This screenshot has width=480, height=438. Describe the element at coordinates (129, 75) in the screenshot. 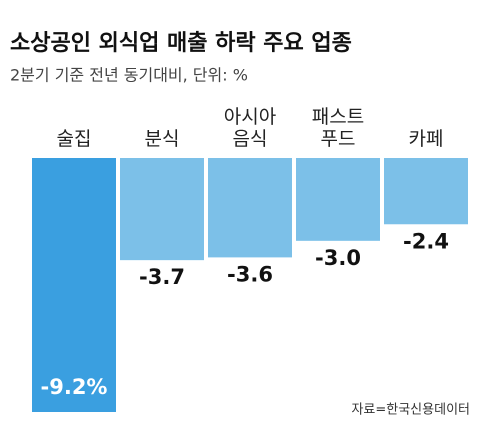

I see `chart-subtitle: 2분기 기준 전년 동기대비, 단위: %` at that location.